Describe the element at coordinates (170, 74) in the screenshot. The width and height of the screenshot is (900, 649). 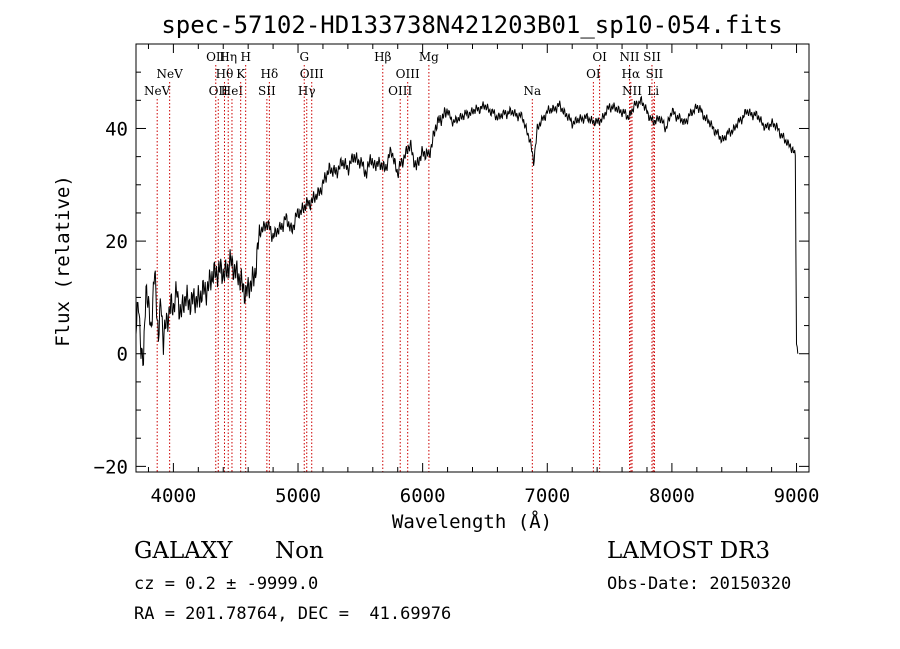
I see `line-marker-label-1: NeV` at that location.